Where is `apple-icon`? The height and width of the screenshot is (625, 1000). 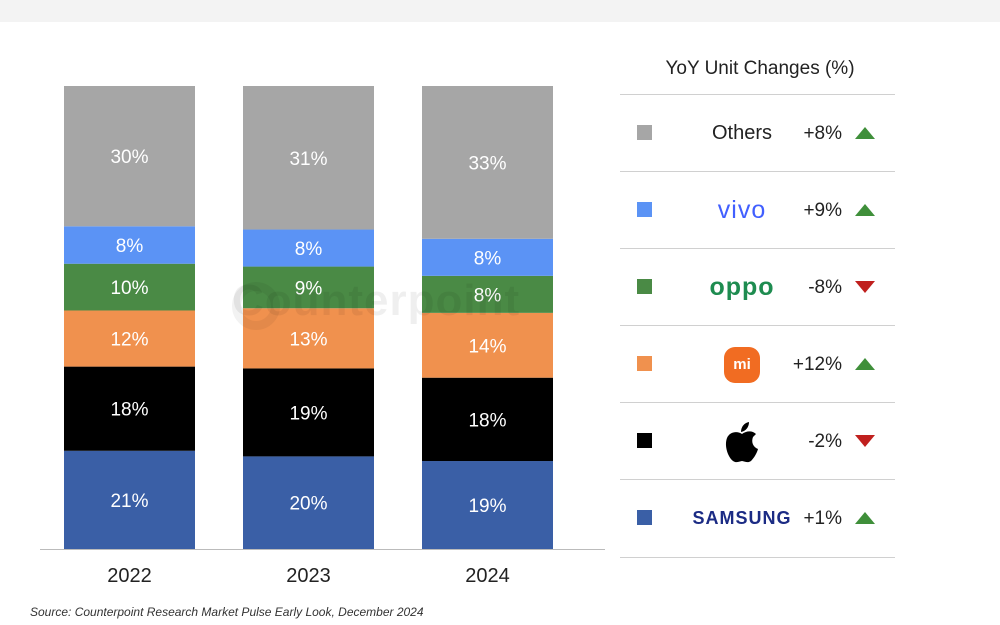 apple-icon is located at coordinates (741, 441).